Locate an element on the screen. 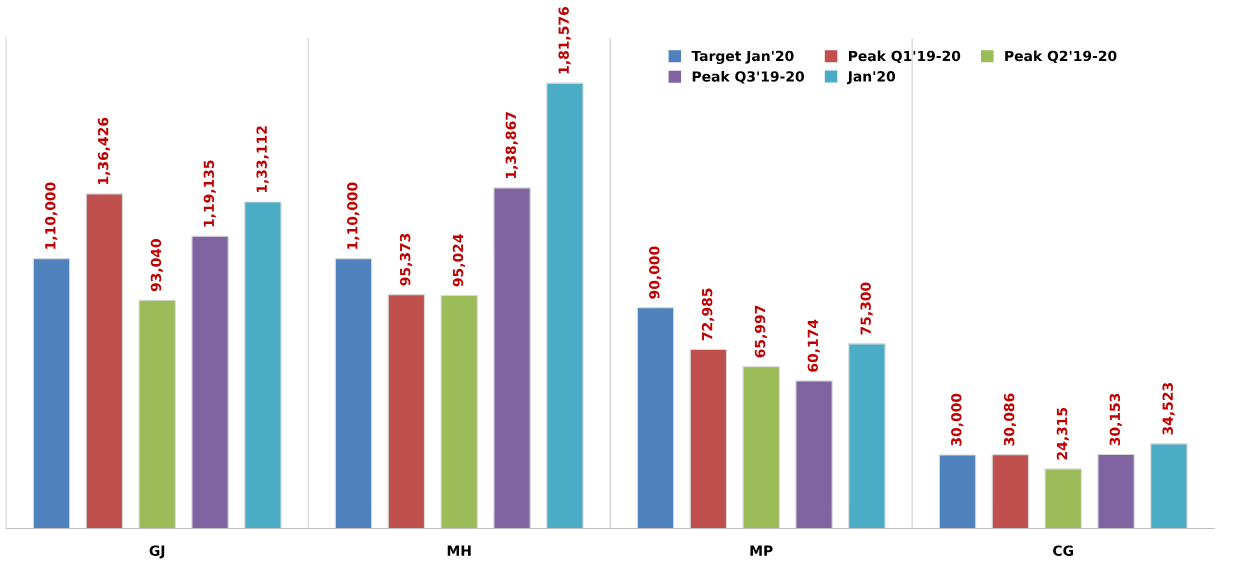 This screenshot has height=584, width=1239. data-label: 95,373 is located at coordinates (406, 259).